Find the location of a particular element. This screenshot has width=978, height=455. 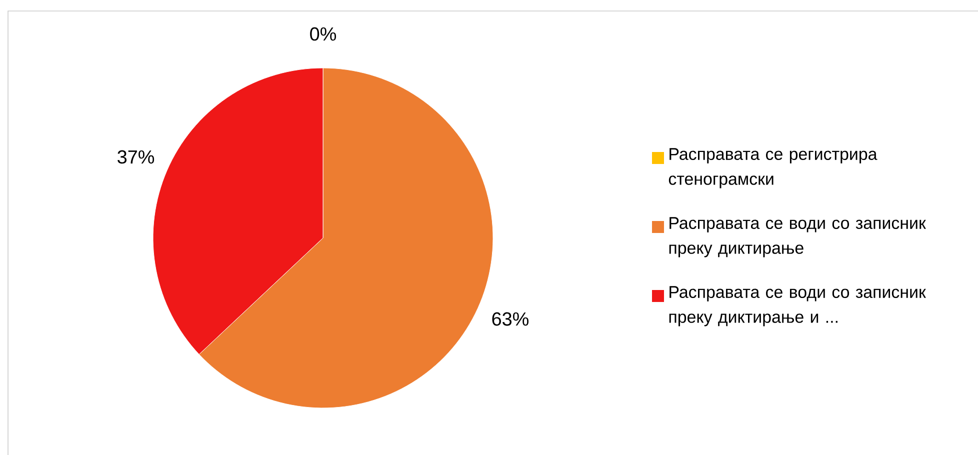

legend-label: Расправата се регистрира стенограмски is located at coordinates (773, 168).